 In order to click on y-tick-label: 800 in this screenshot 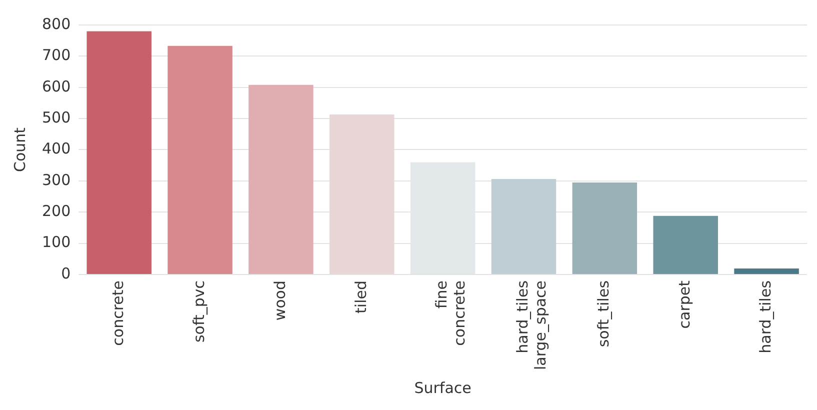, I will do `click(56, 23)`.